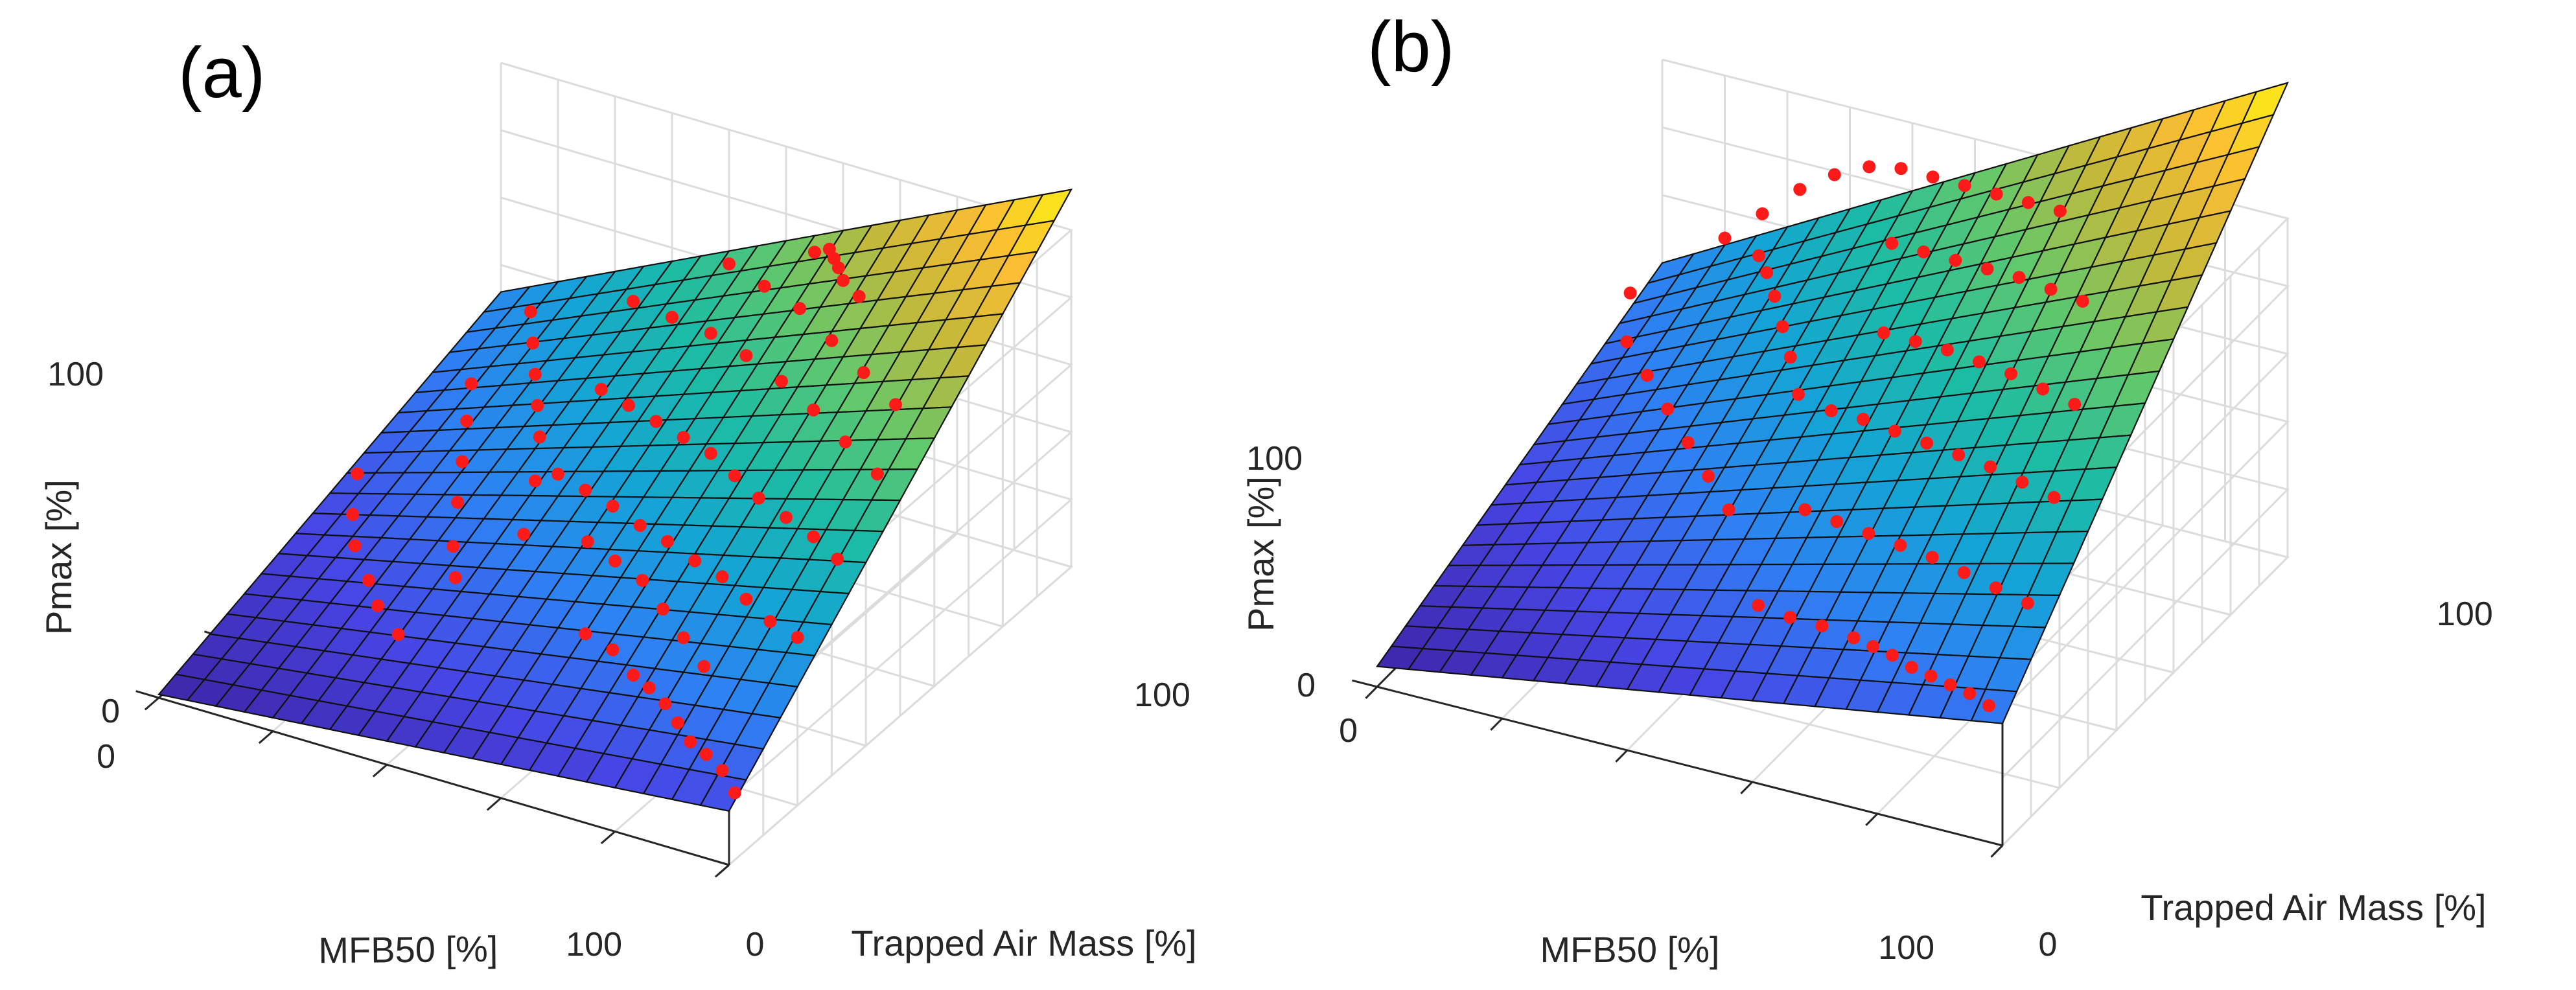 The image size is (2576, 990). I want to click on y-tick-min: 0, so click(755, 944).